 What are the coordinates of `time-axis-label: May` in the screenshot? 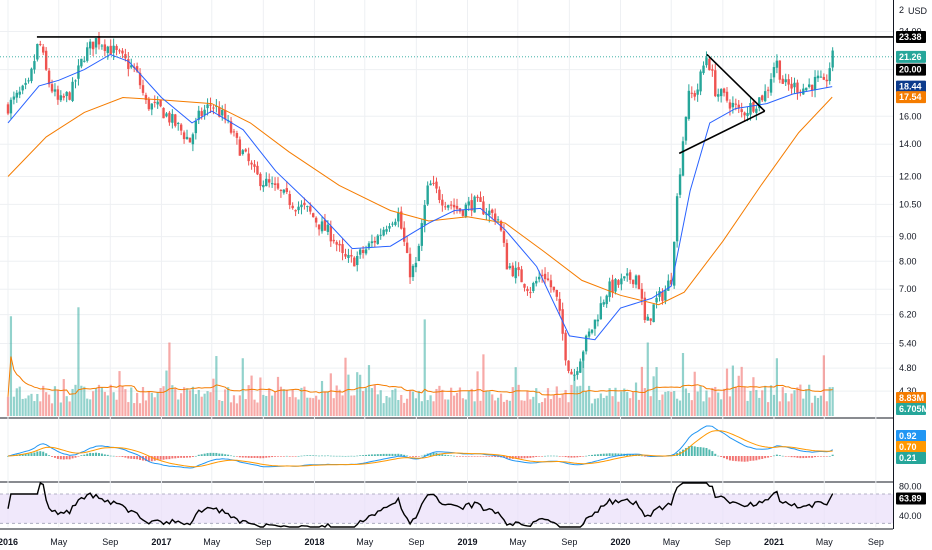 It's located at (518, 542).